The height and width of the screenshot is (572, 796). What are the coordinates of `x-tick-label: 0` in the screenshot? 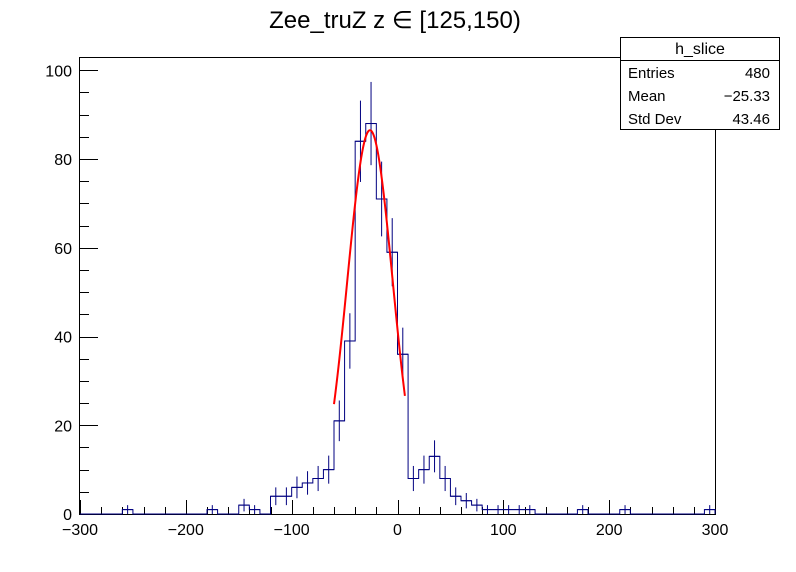 It's located at (397, 530).